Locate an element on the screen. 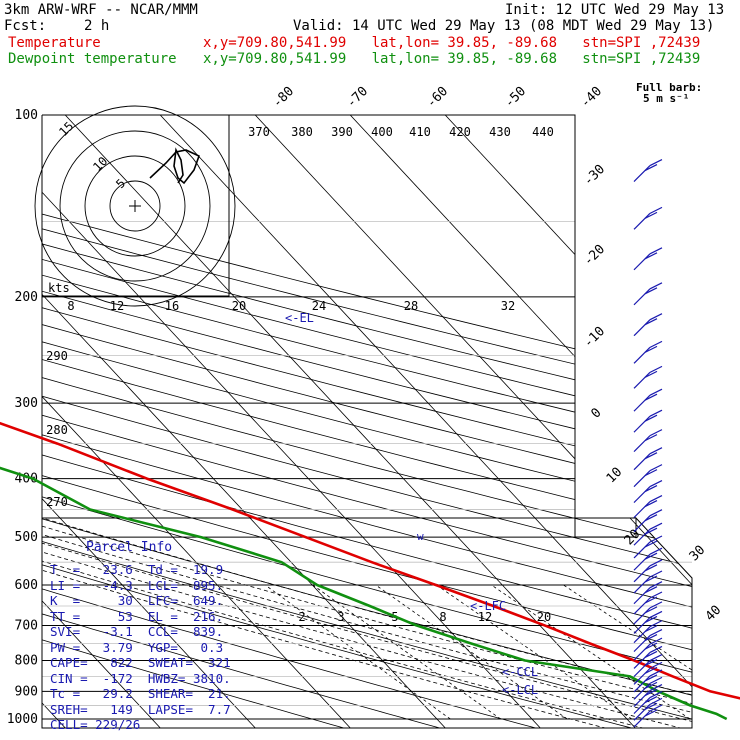  parcel-info-title: Parcel Info is located at coordinates (129, 547).